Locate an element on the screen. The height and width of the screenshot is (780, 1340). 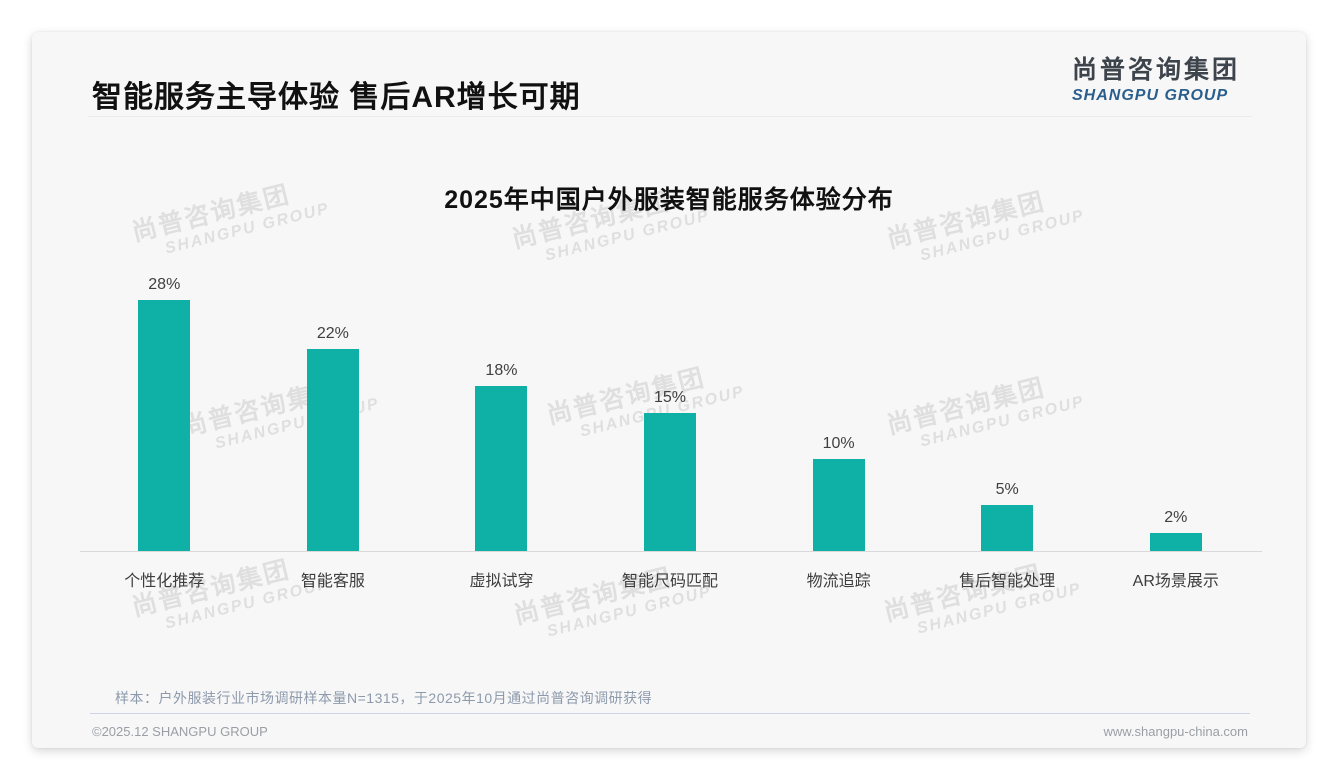
logo-text-en: SHANGPU GROUP is located at coordinates (1150, 95).